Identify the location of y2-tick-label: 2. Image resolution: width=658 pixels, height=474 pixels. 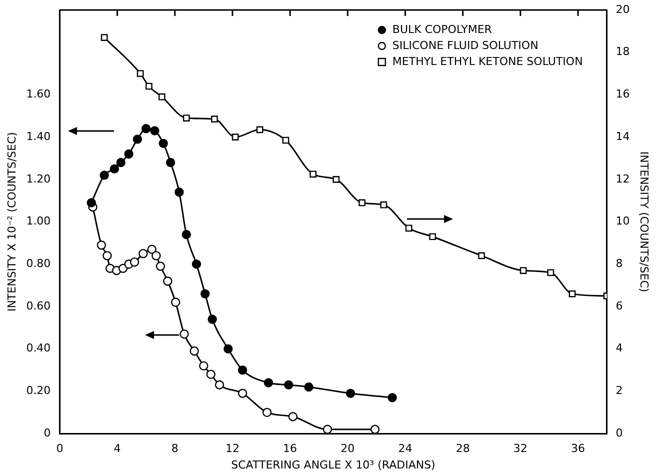
(619, 391).